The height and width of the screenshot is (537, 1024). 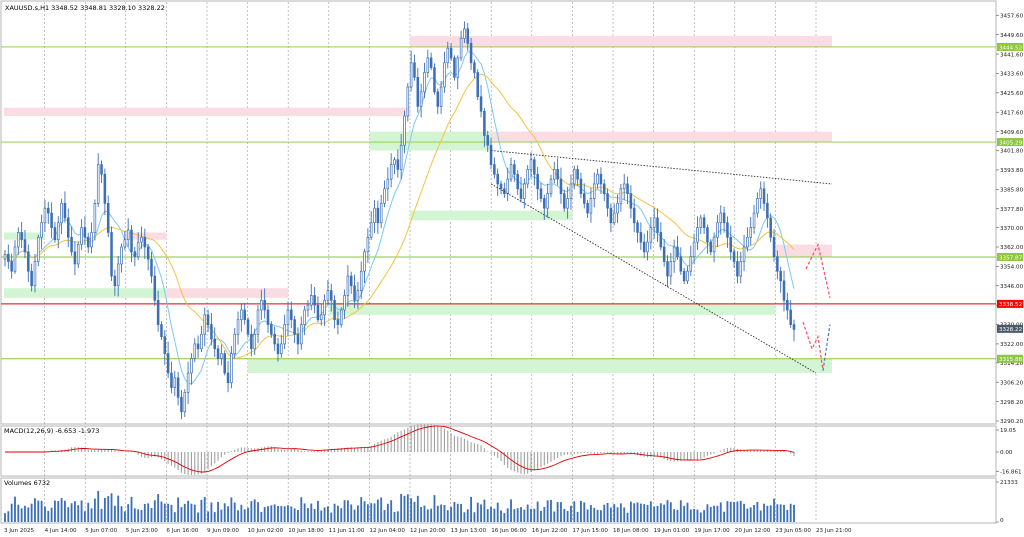 What do you see at coordinates (1010, 48) in the screenshot?
I see `resistance-3444-label: 3444.52` at bounding box center [1010, 48].